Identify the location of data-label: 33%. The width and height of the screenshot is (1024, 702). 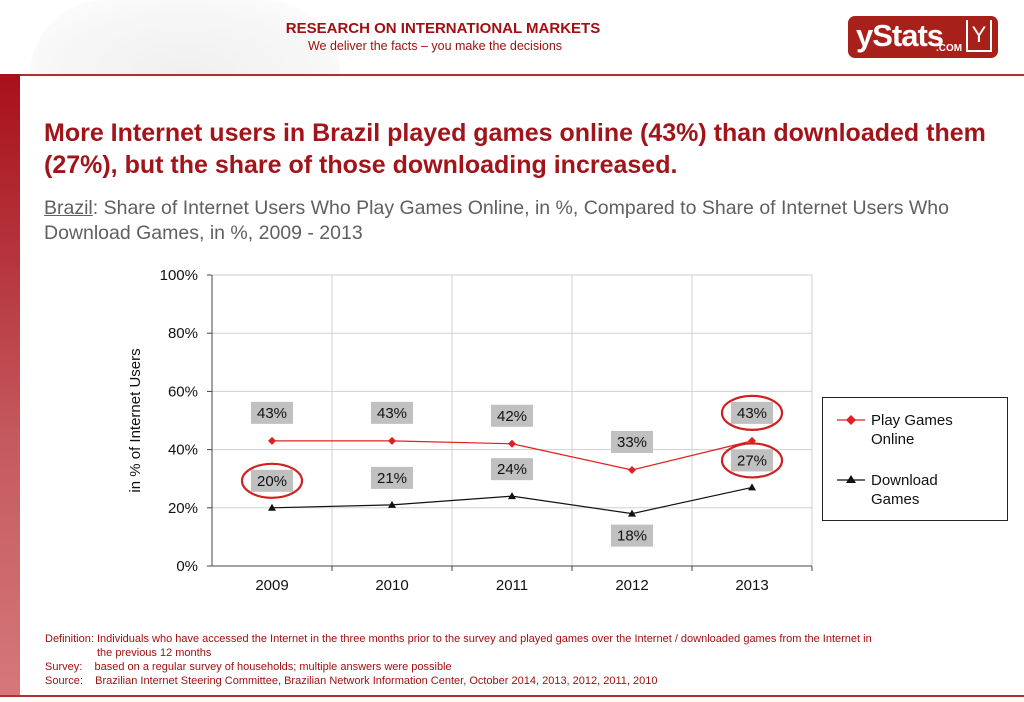
(632, 442).